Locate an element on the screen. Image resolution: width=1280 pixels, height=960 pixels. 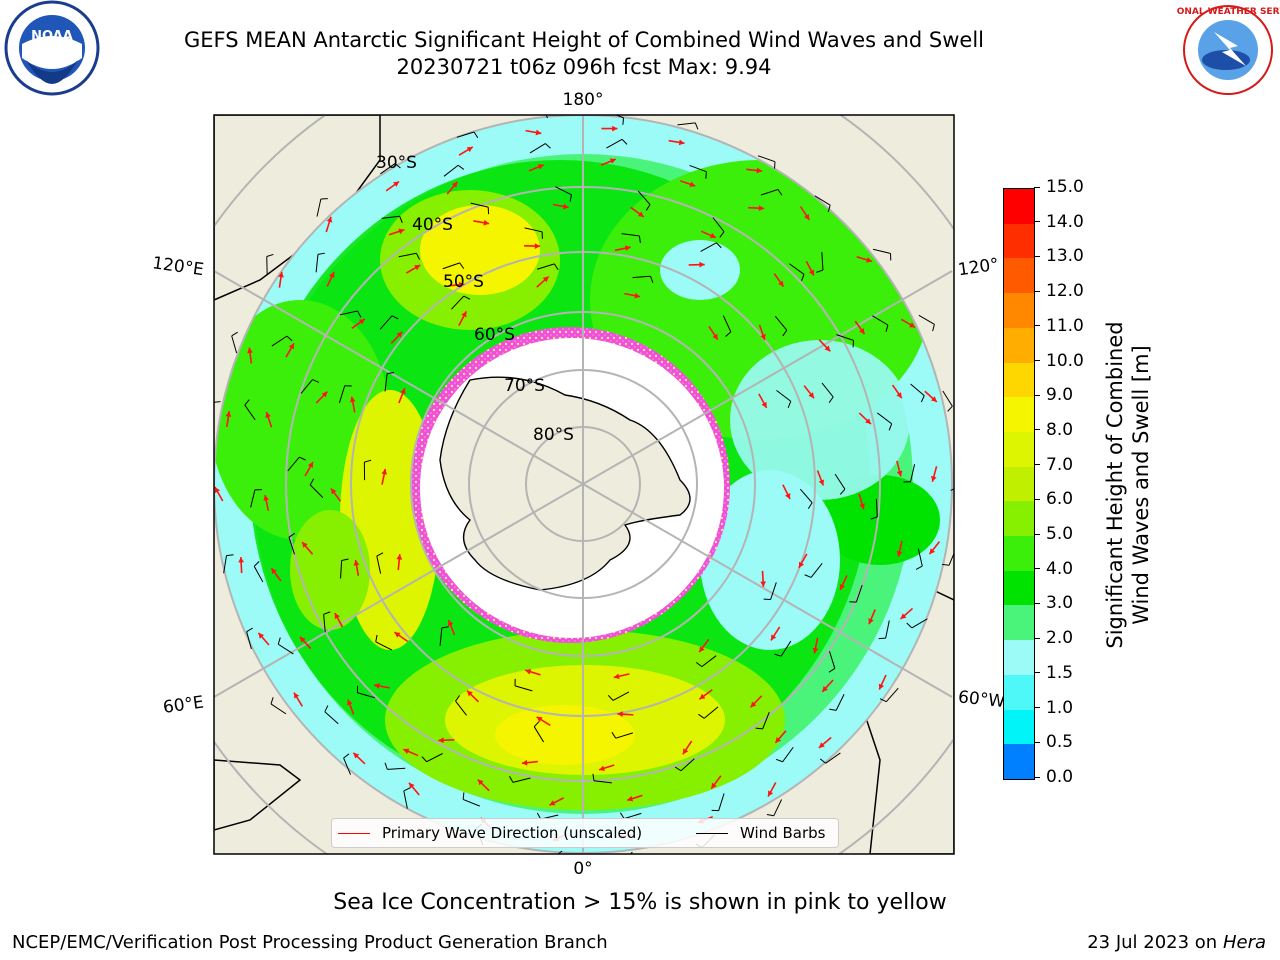
colorbar-tick-label: 3.0 is located at coordinates (1060, 603).